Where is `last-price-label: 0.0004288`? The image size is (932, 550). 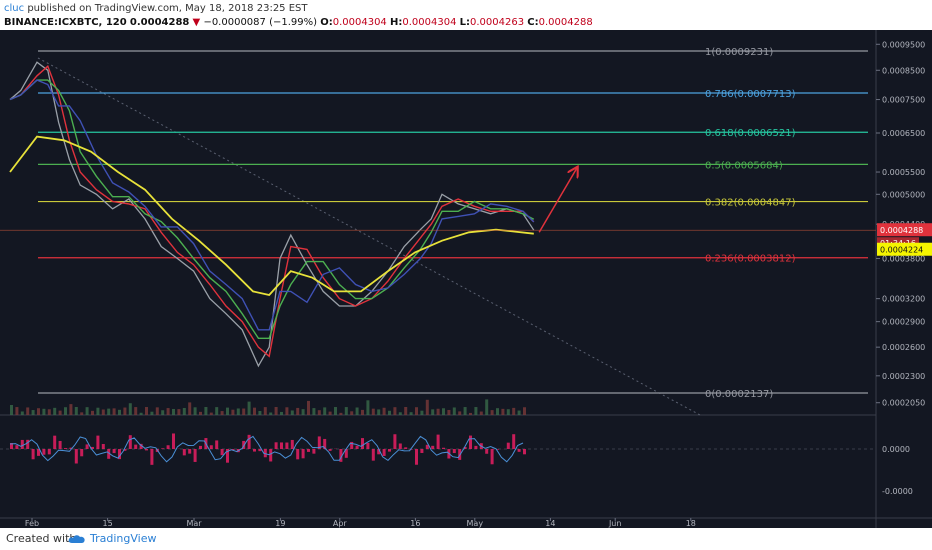
last-price-label: 0.0004288 is located at coordinates (901, 230).